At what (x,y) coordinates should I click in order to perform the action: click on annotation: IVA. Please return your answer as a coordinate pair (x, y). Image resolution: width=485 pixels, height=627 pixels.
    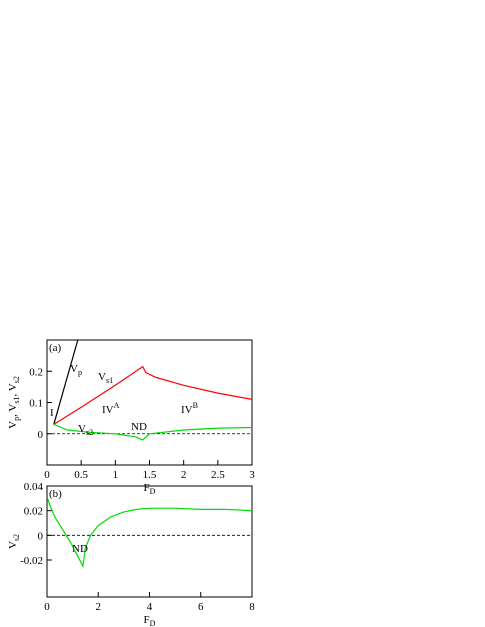
    Looking at the image, I should click on (111, 408).